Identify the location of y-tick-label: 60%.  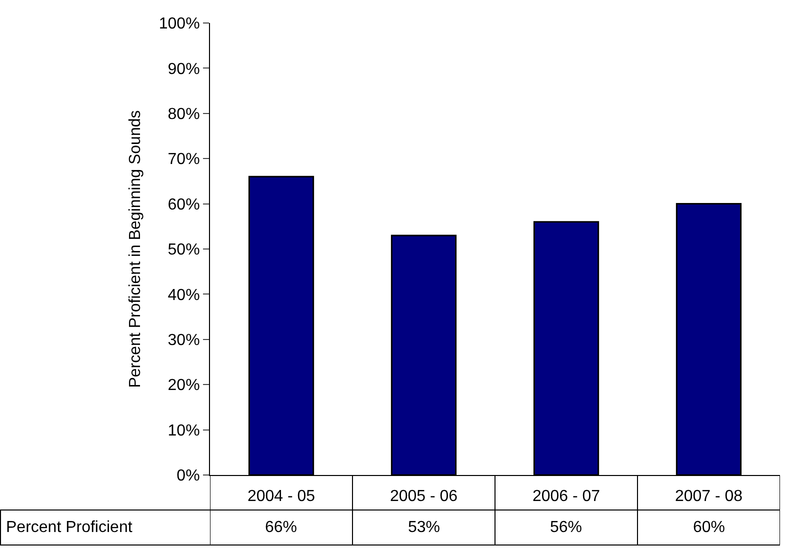
(184, 205).